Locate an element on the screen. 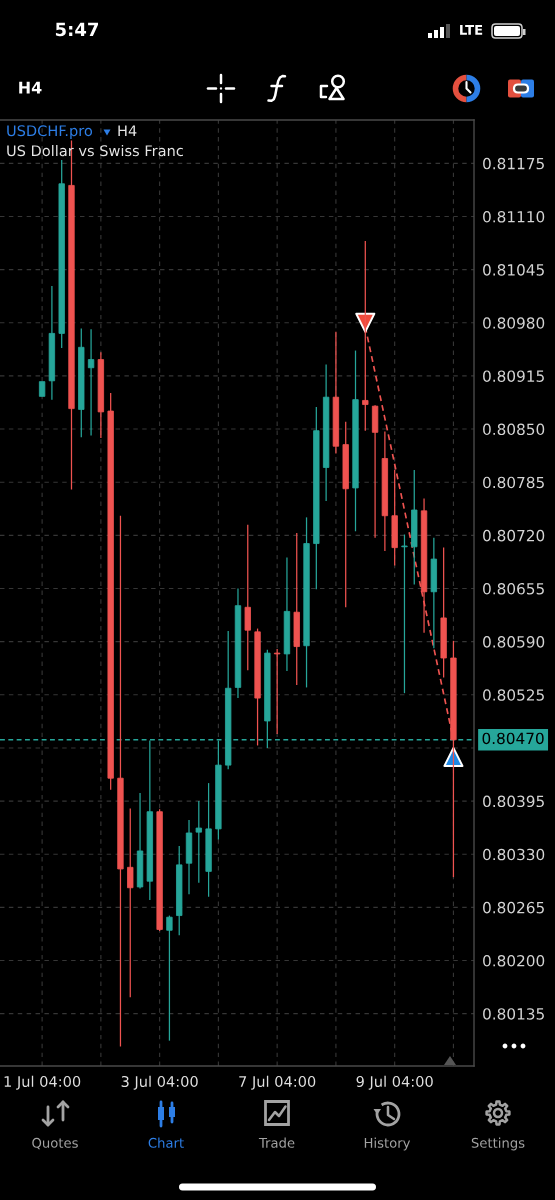  y-tick-label: 0.80590 is located at coordinates (514, 642).